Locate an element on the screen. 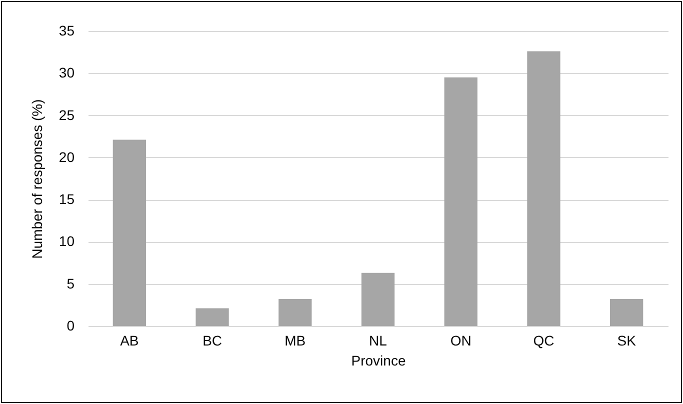 Image resolution: width=683 pixels, height=404 pixels. y-tick-label: 10 is located at coordinates (66, 241).